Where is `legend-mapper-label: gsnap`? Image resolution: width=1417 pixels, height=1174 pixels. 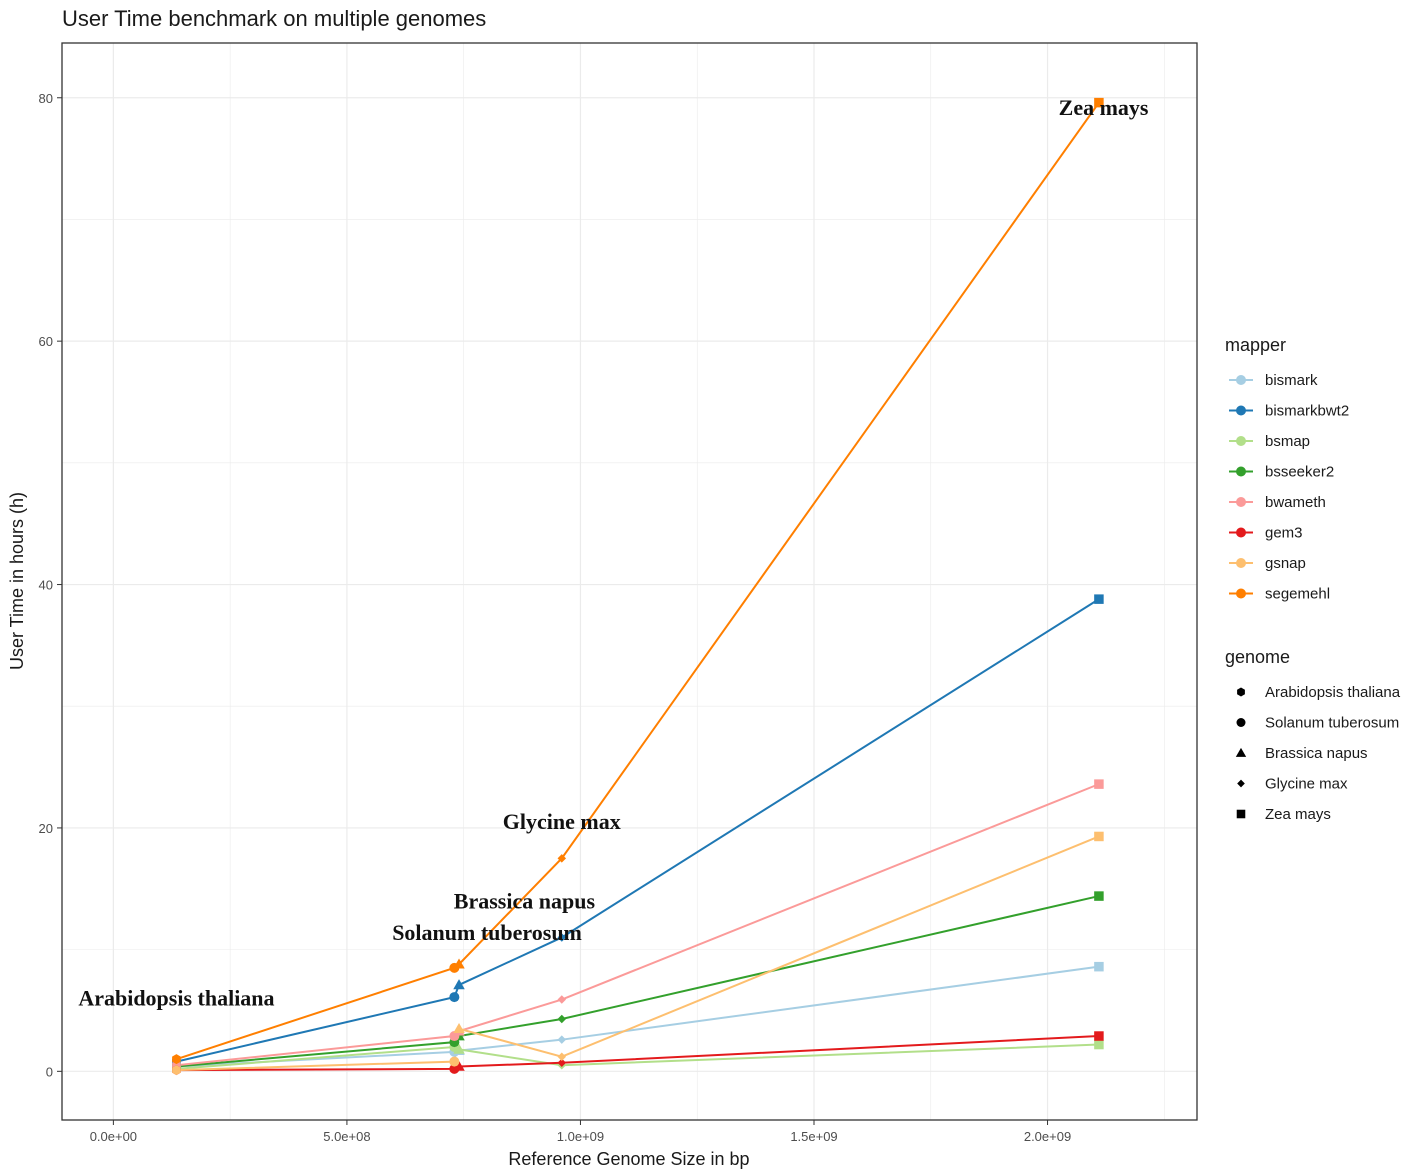 legend-mapper-label: gsnap is located at coordinates (1285, 563).